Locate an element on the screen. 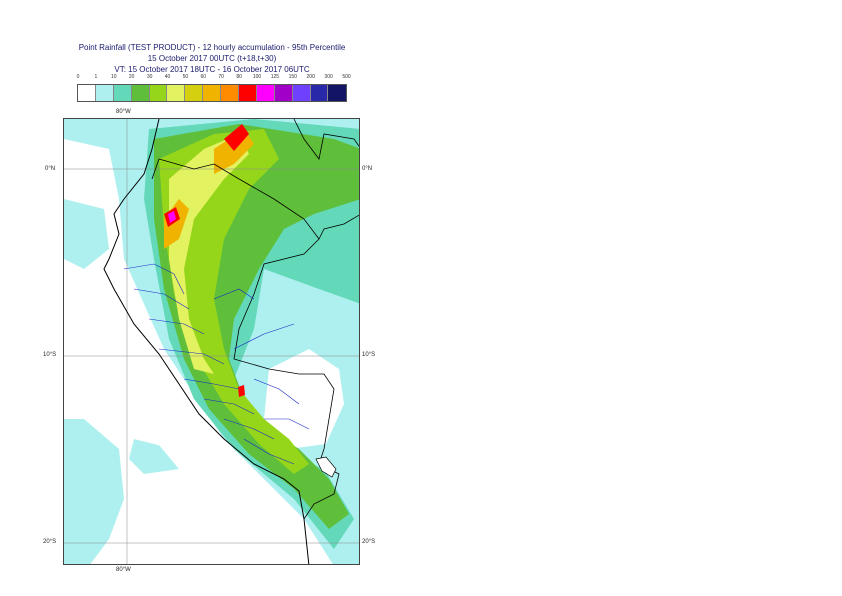  ocean-rain-patch-south is located at coordinates (94, 491).